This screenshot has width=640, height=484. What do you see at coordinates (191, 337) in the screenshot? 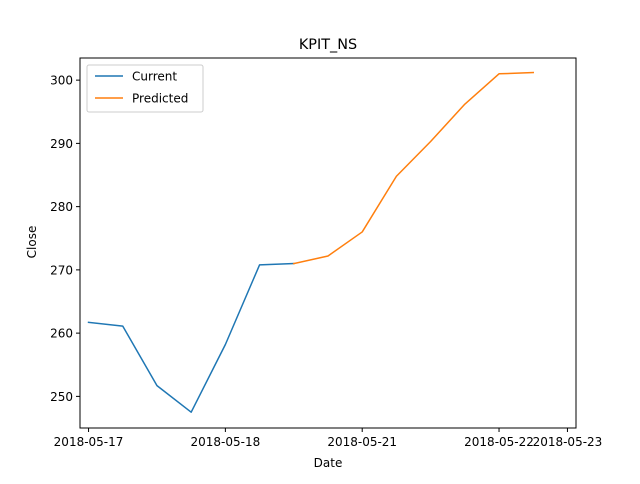
I see `series-line-current` at bounding box center [191, 337].